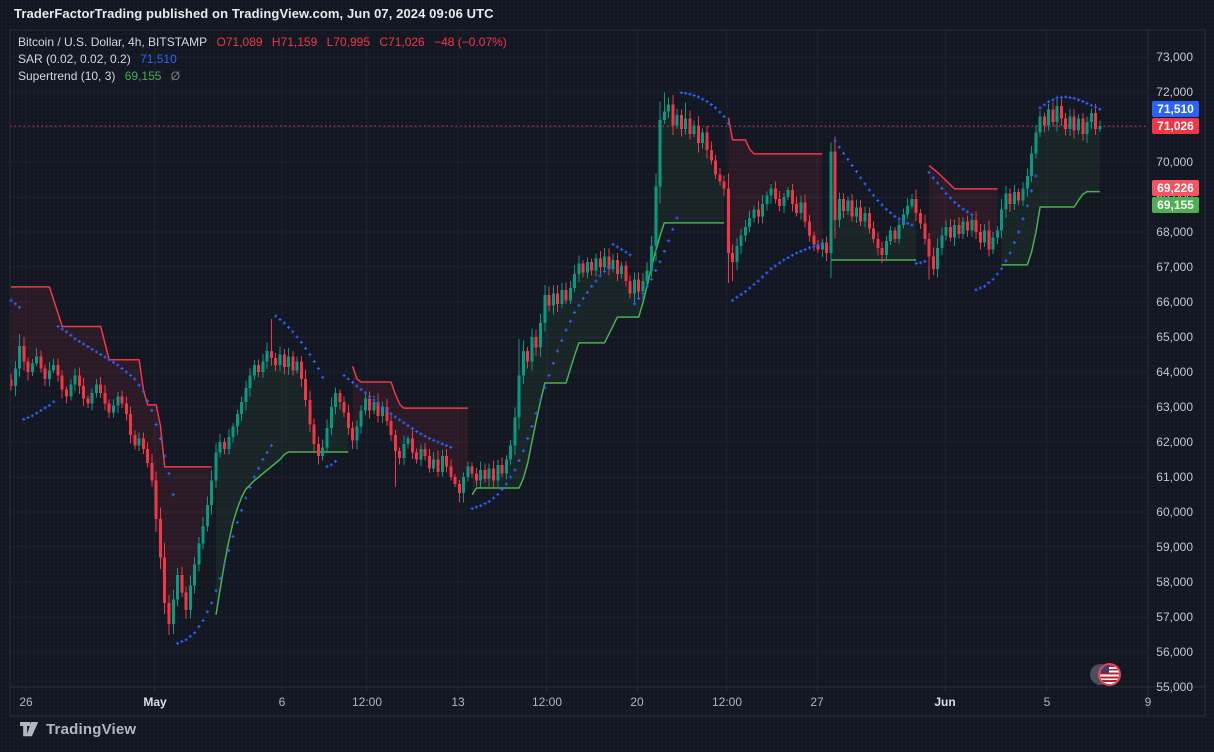  Describe the element at coordinates (1175, 188) in the screenshot. I see `price-badge: 69,226` at that location.